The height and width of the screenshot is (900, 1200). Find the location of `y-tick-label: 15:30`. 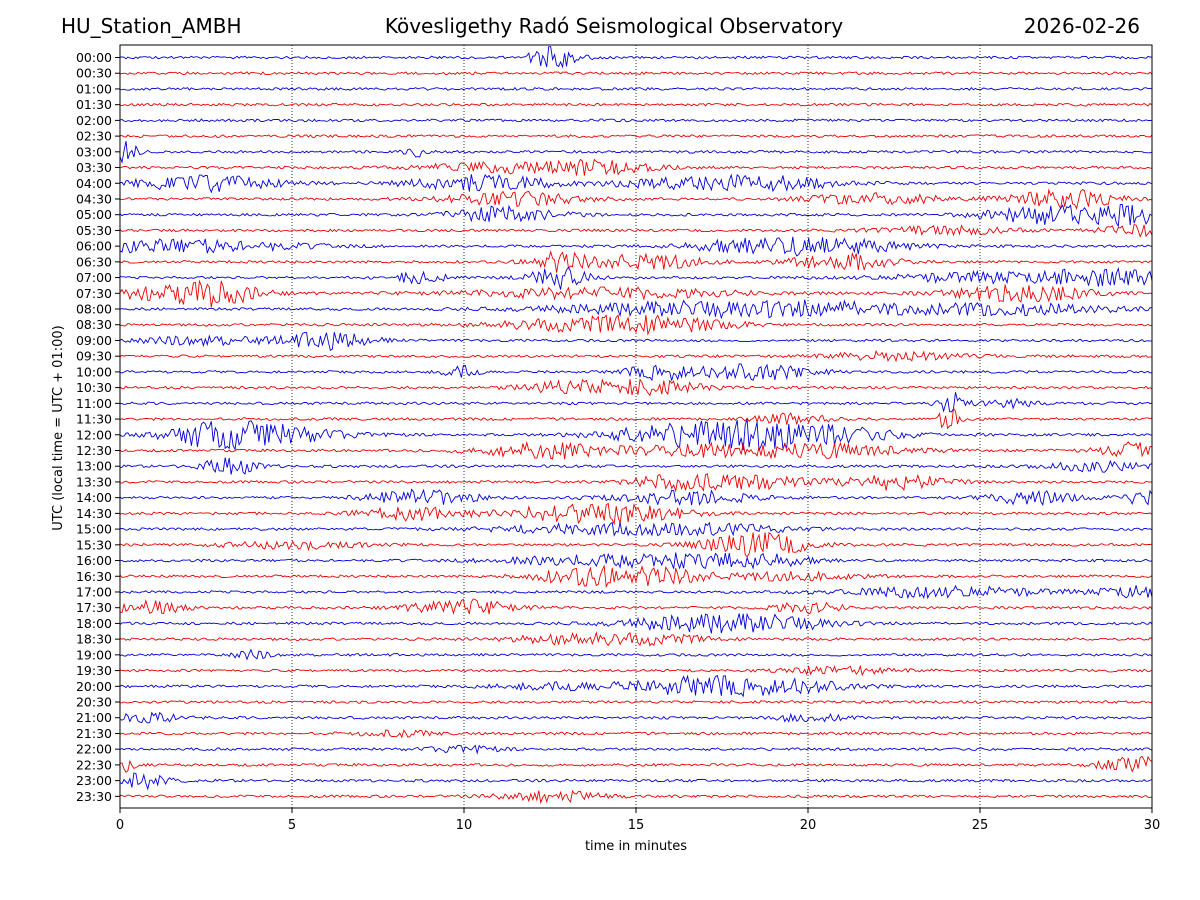

y-tick-label: 15:30 is located at coordinates (94, 544).